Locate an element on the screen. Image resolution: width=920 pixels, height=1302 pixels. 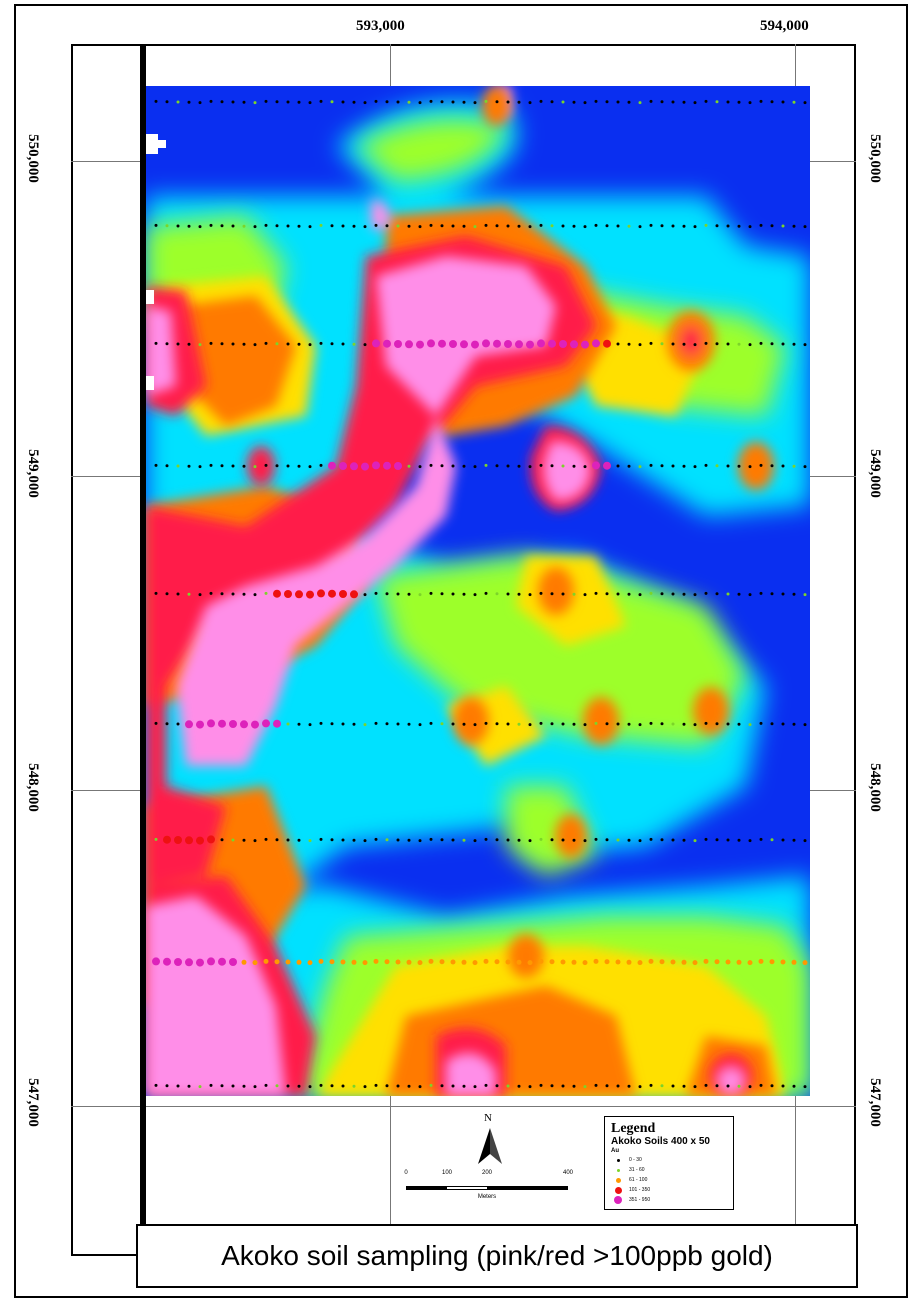
map-left-edge is located at coordinates (143, 635).